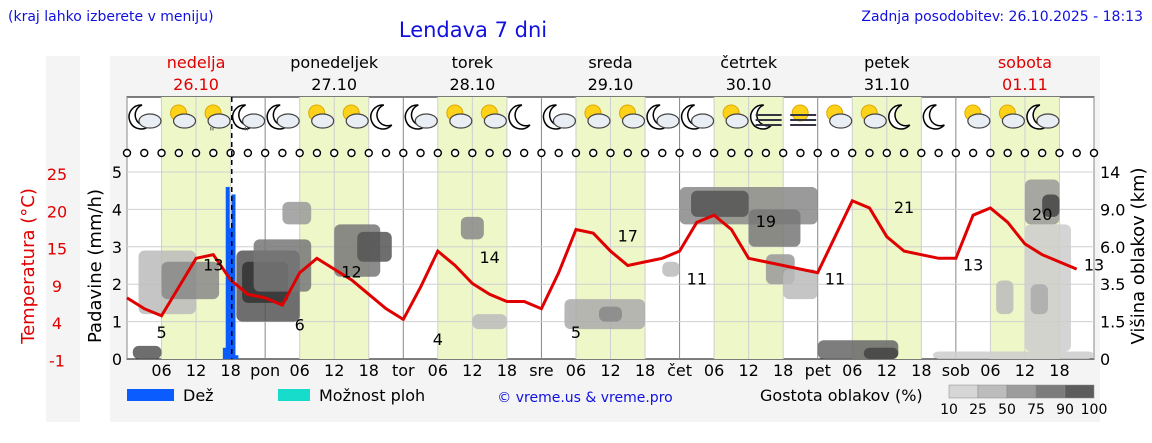 Image resolution: width=1152 pixels, height=443 pixels. What do you see at coordinates (265, 370) in the screenshot?
I see `time-tick: pon` at bounding box center [265, 370].